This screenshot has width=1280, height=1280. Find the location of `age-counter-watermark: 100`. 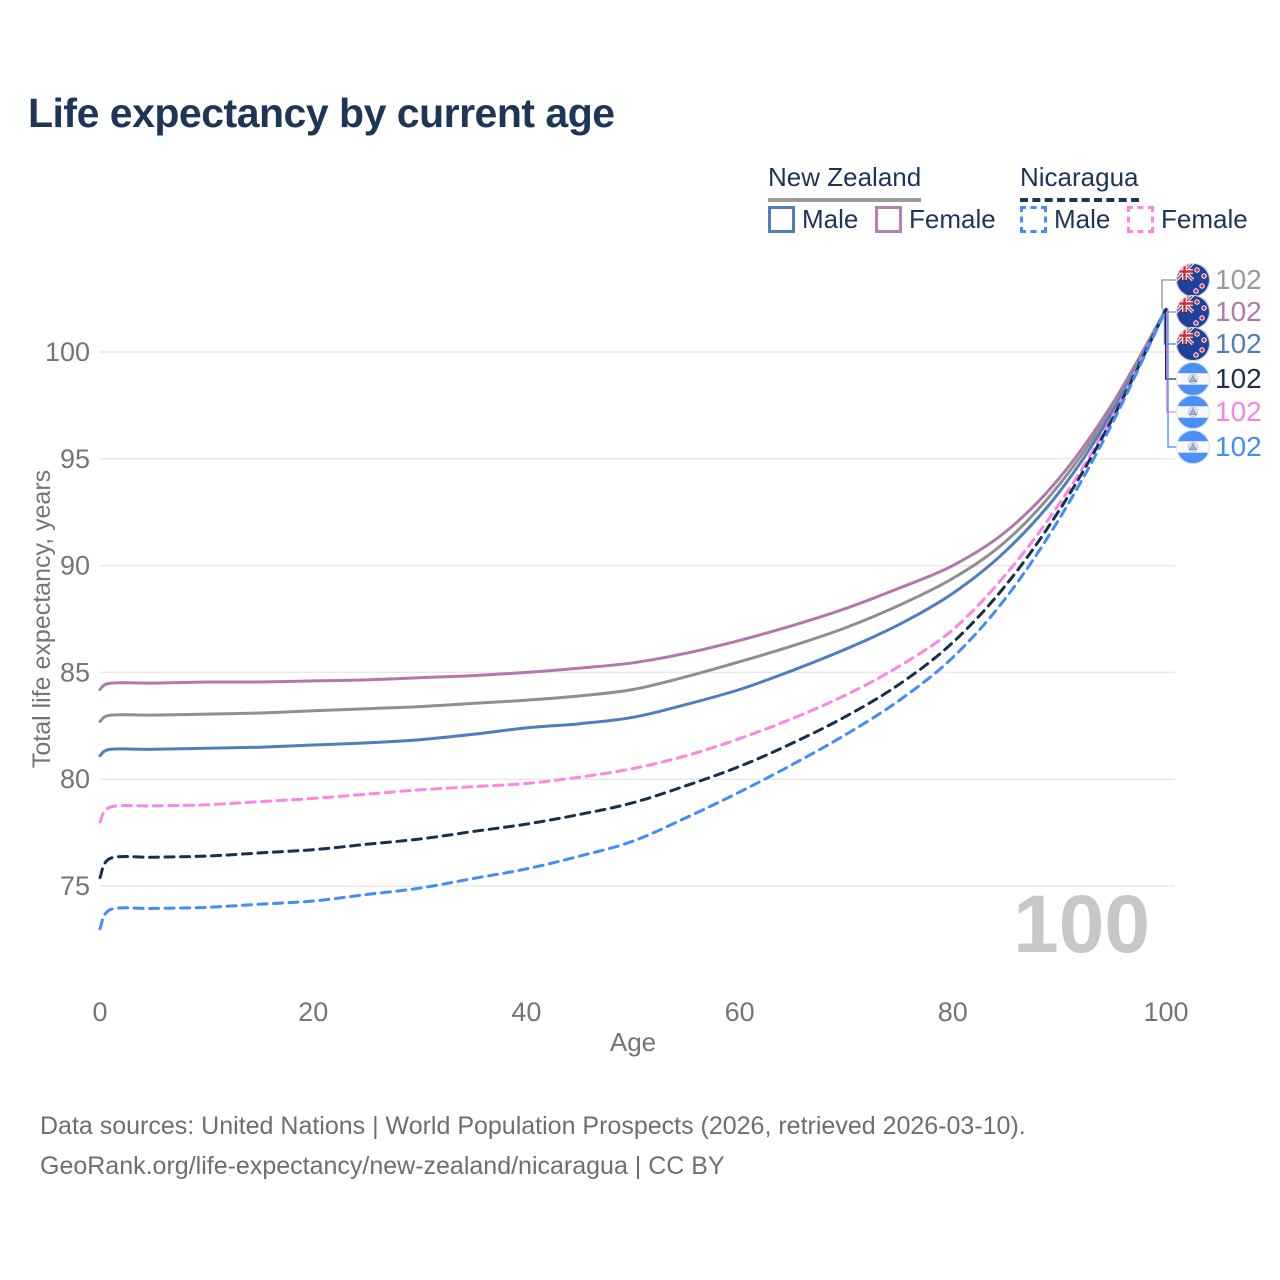

age-counter-watermark: 100 is located at coordinates (1081, 924).